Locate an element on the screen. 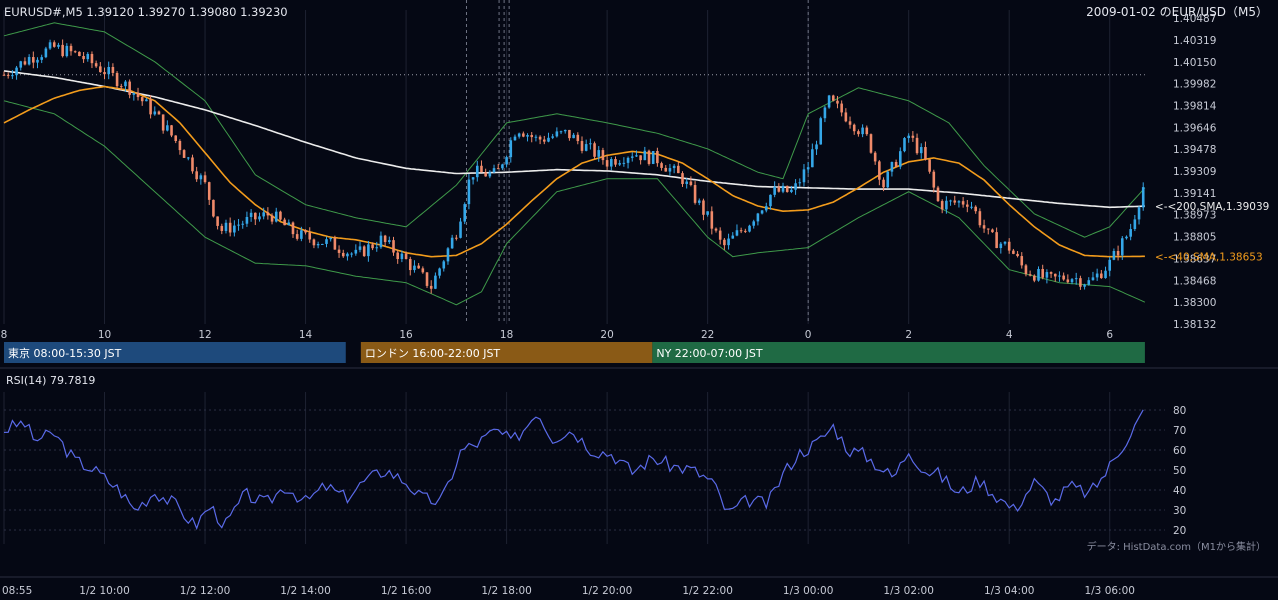  hour-tick-label: 20 is located at coordinates (606, 335).